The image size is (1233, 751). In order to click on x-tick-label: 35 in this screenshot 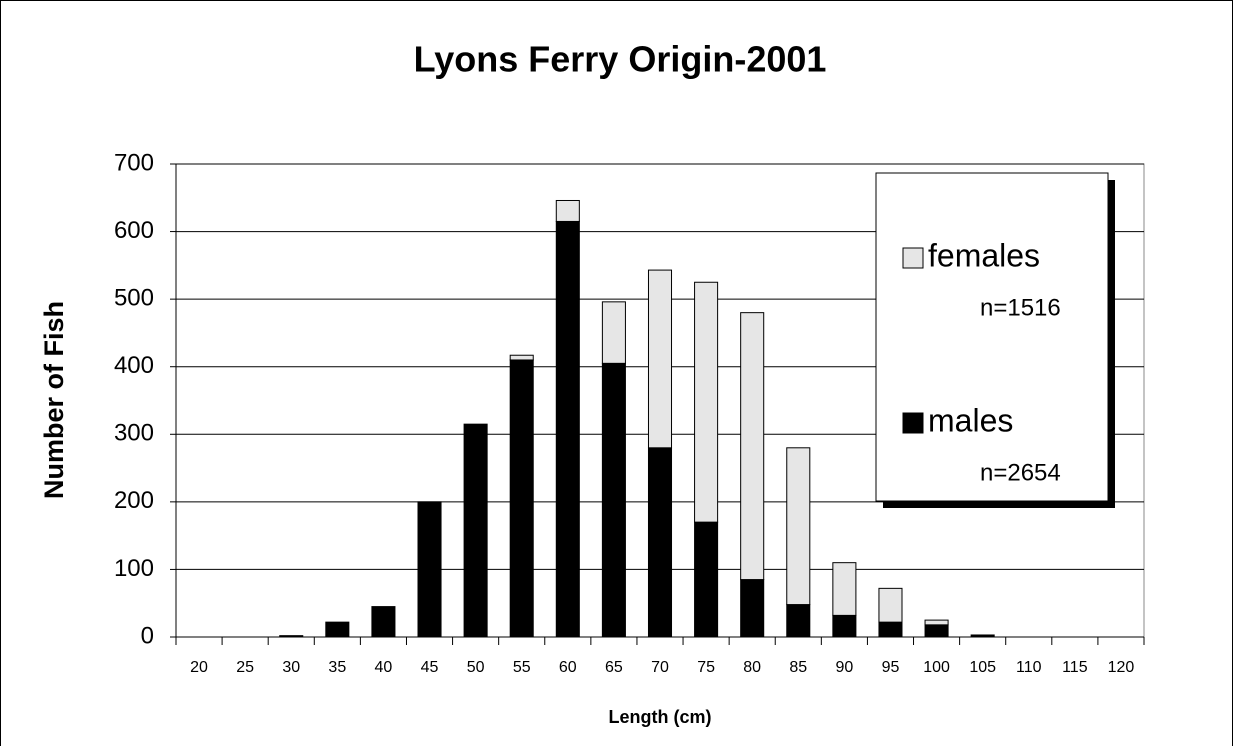, I will do `click(337, 667)`.